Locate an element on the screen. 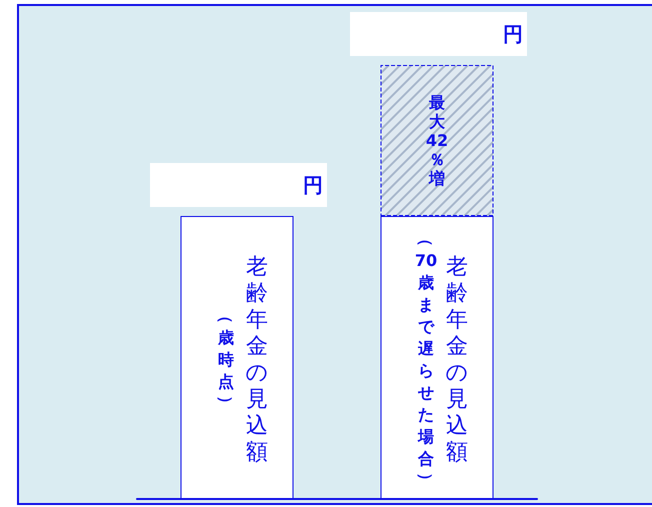  text: （70歳まで遅らせた場合） is located at coordinates (426, 359).